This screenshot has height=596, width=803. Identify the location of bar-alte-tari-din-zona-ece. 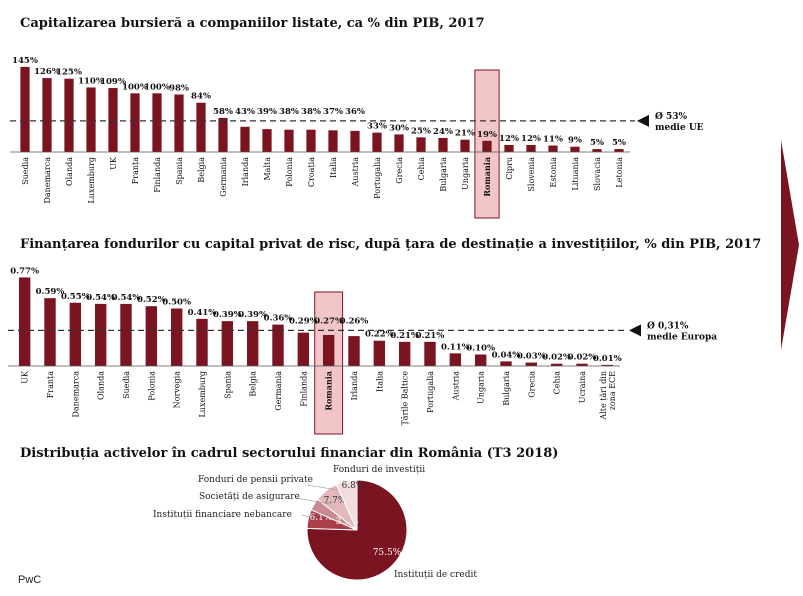
(607, 365).